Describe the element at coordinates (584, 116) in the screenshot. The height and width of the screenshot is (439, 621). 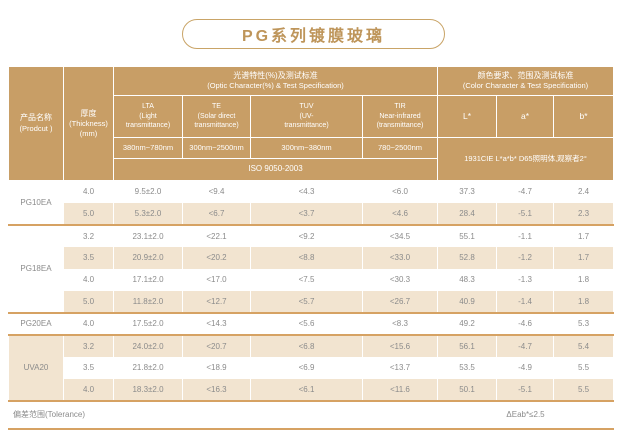
I see `col-header-b: b*` at that location.